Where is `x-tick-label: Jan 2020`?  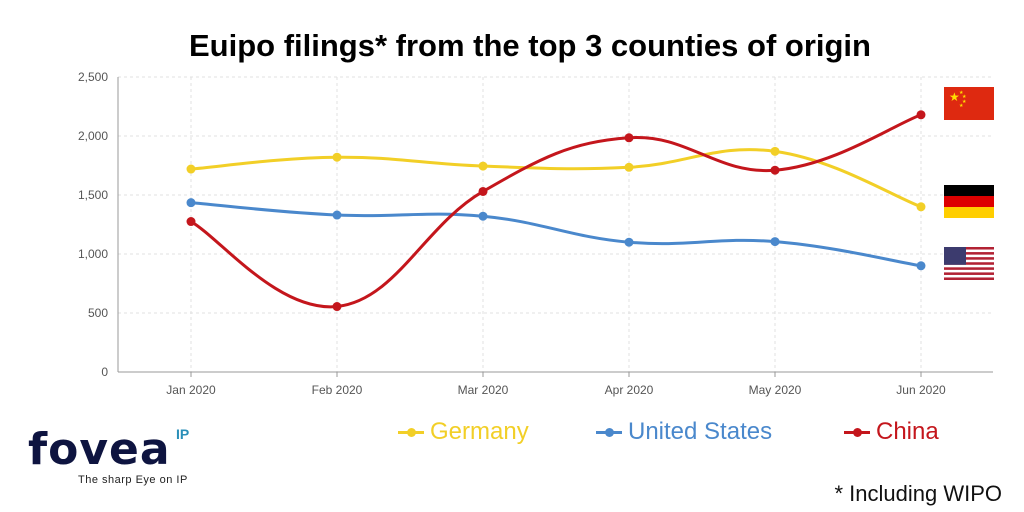
x-tick-label: Jan 2020 is located at coordinates (191, 390).